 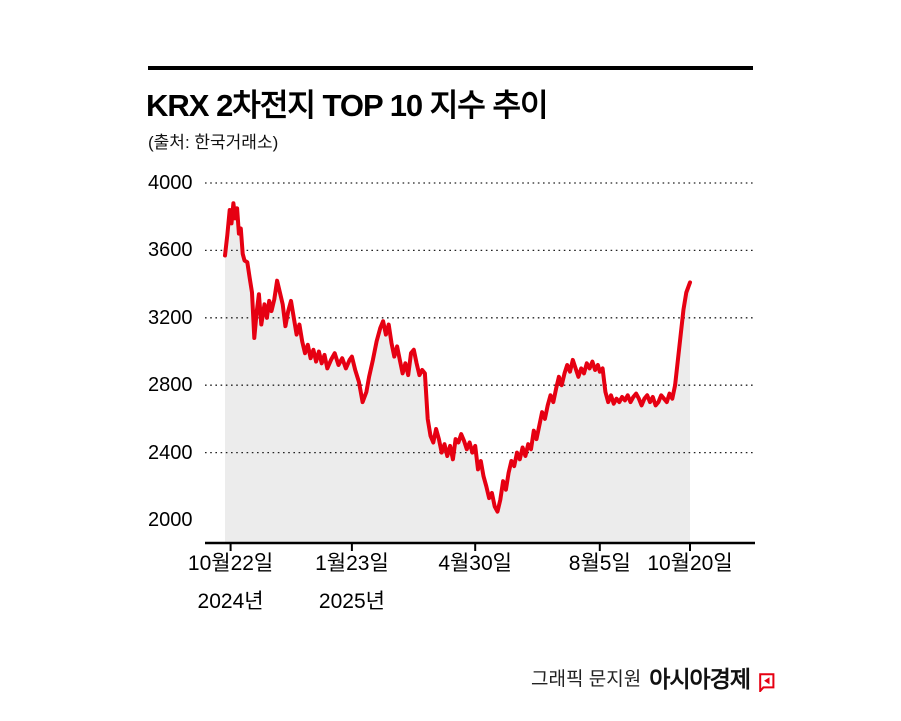 I want to click on x-tick-label: 10월20일, so click(x=690, y=563).